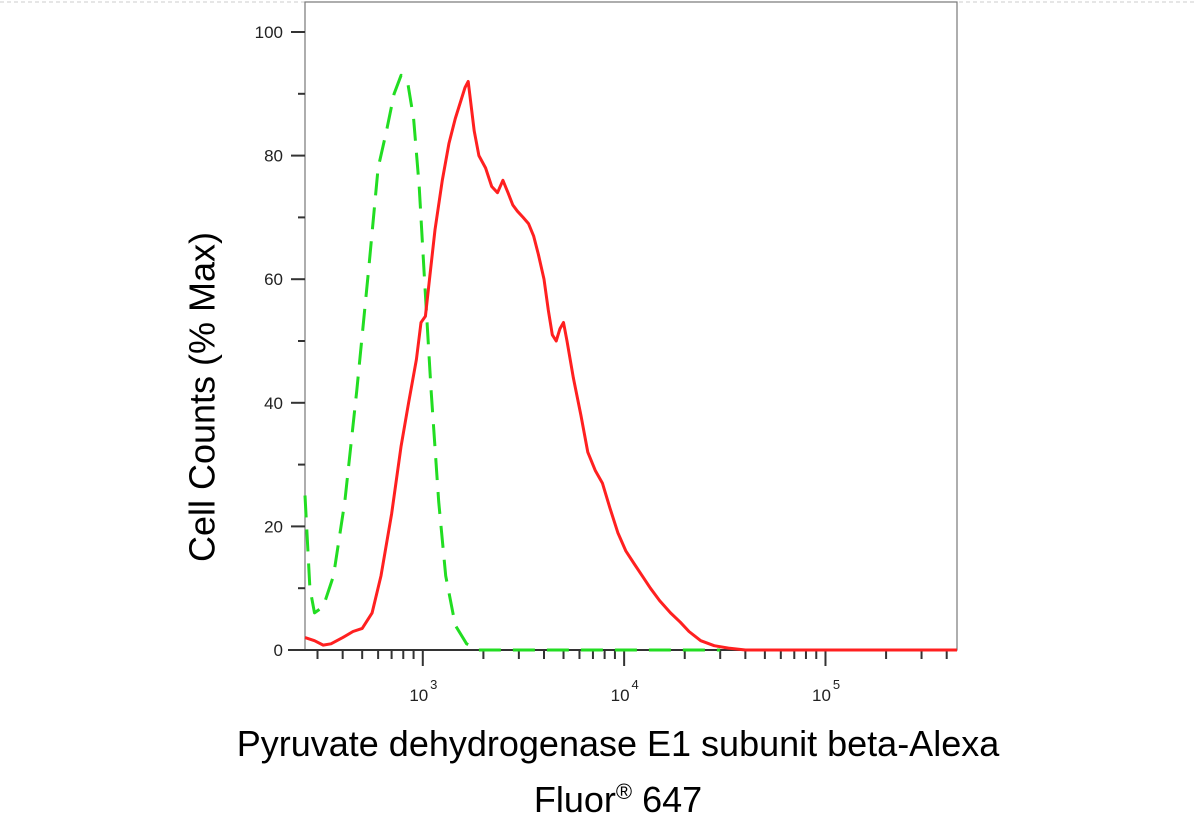  I want to click on y-tick-label: 80, so click(273, 156).